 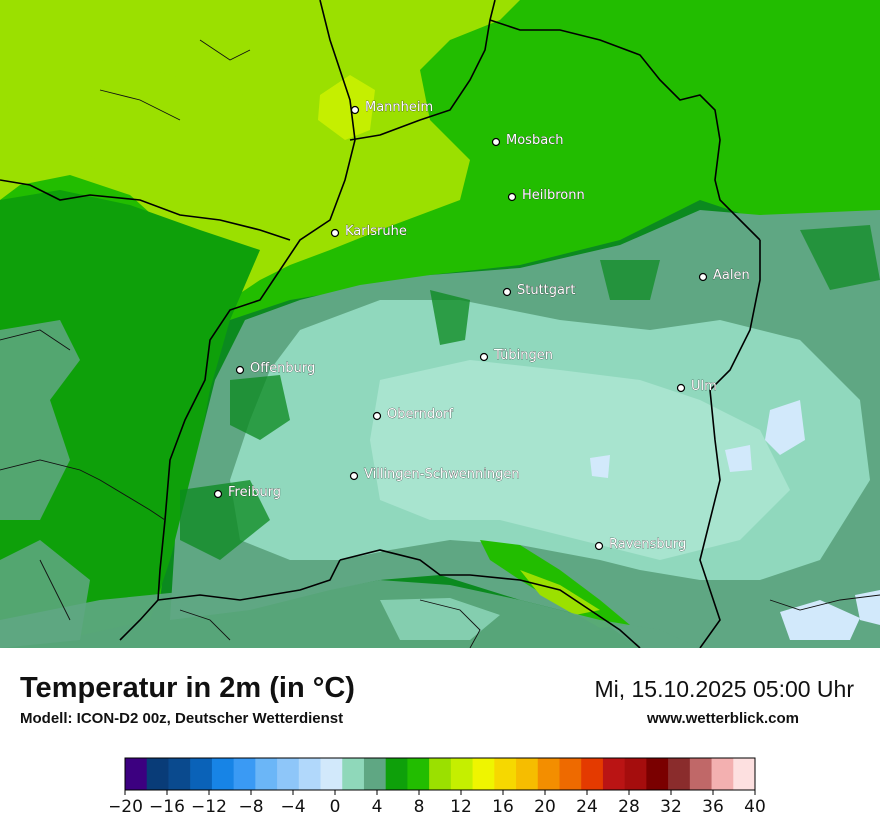 What do you see at coordinates (209, 807) in the screenshot?
I see `legend-tick-label: −12` at bounding box center [209, 807].